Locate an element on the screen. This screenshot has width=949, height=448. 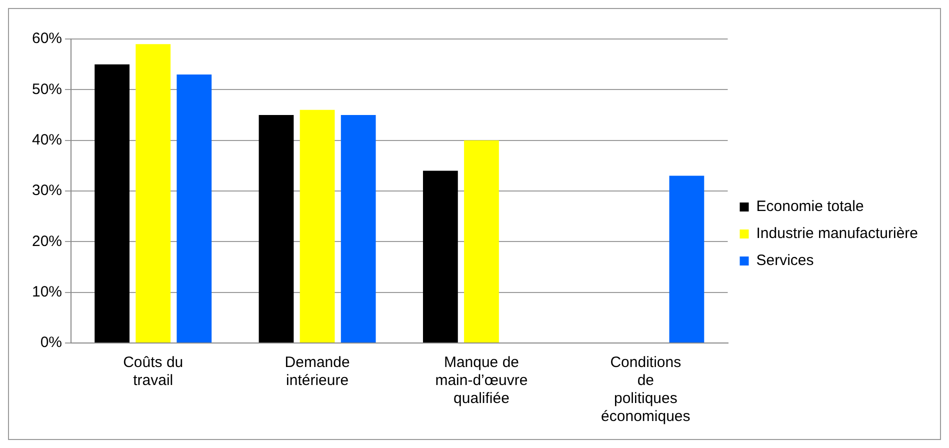
x-tick-label: Demande intérieure is located at coordinates (317, 372).